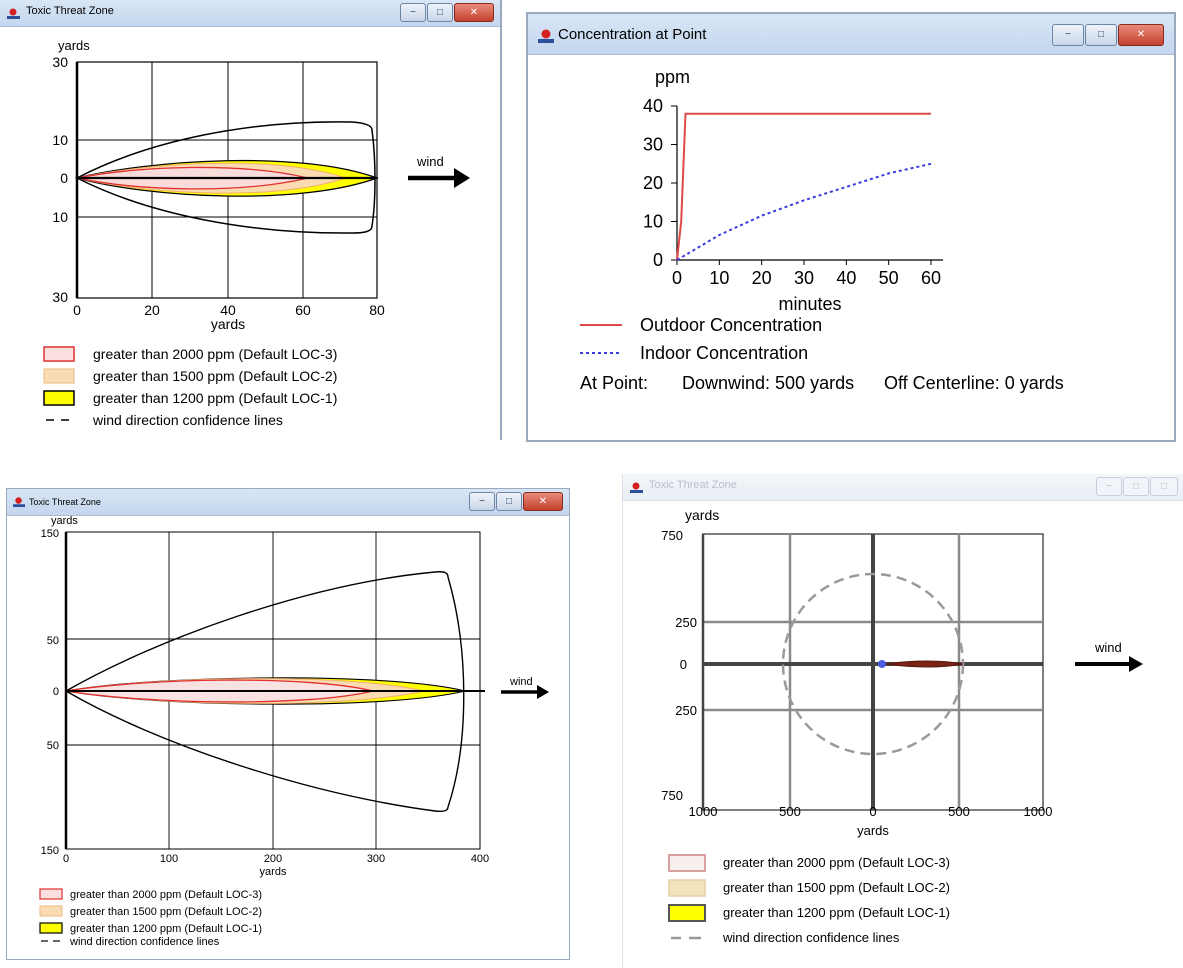  I want to click on threat-plume, so click(924, 664).